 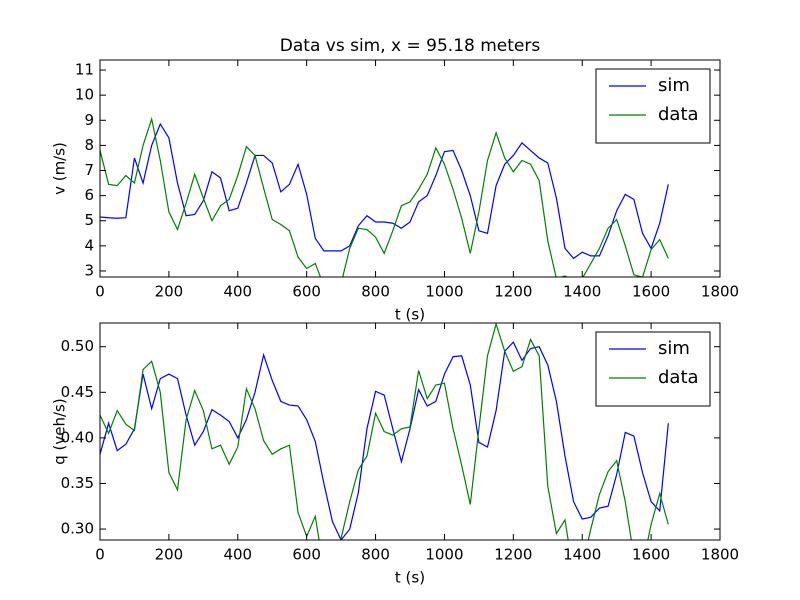 I want to click on y-tick-label: 0.35, so click(x=77, y=483).